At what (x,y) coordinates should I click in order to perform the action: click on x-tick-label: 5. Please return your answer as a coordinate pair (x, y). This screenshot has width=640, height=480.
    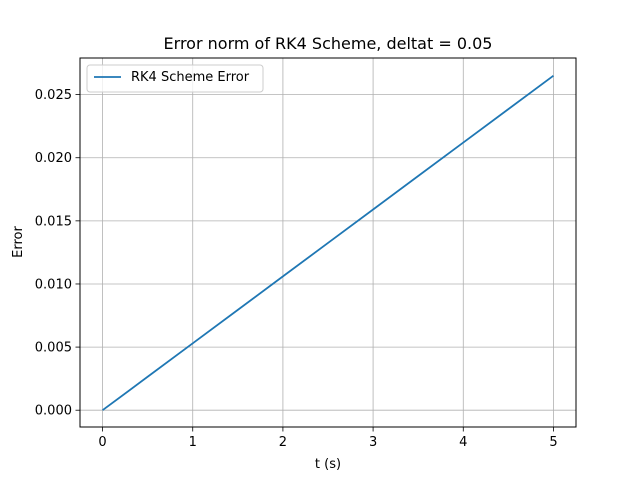
    Looking at the image, I should click on (553, 442).